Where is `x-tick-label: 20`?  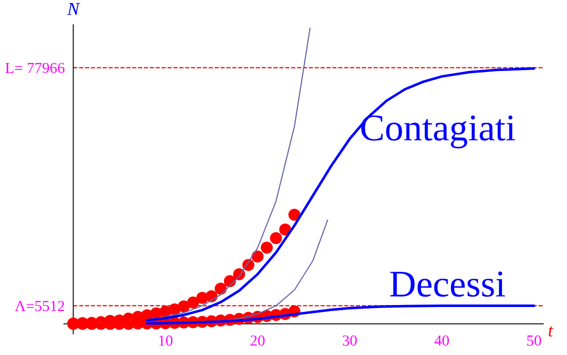 x-tick-label: 20 is located at coordinates (257, 340).